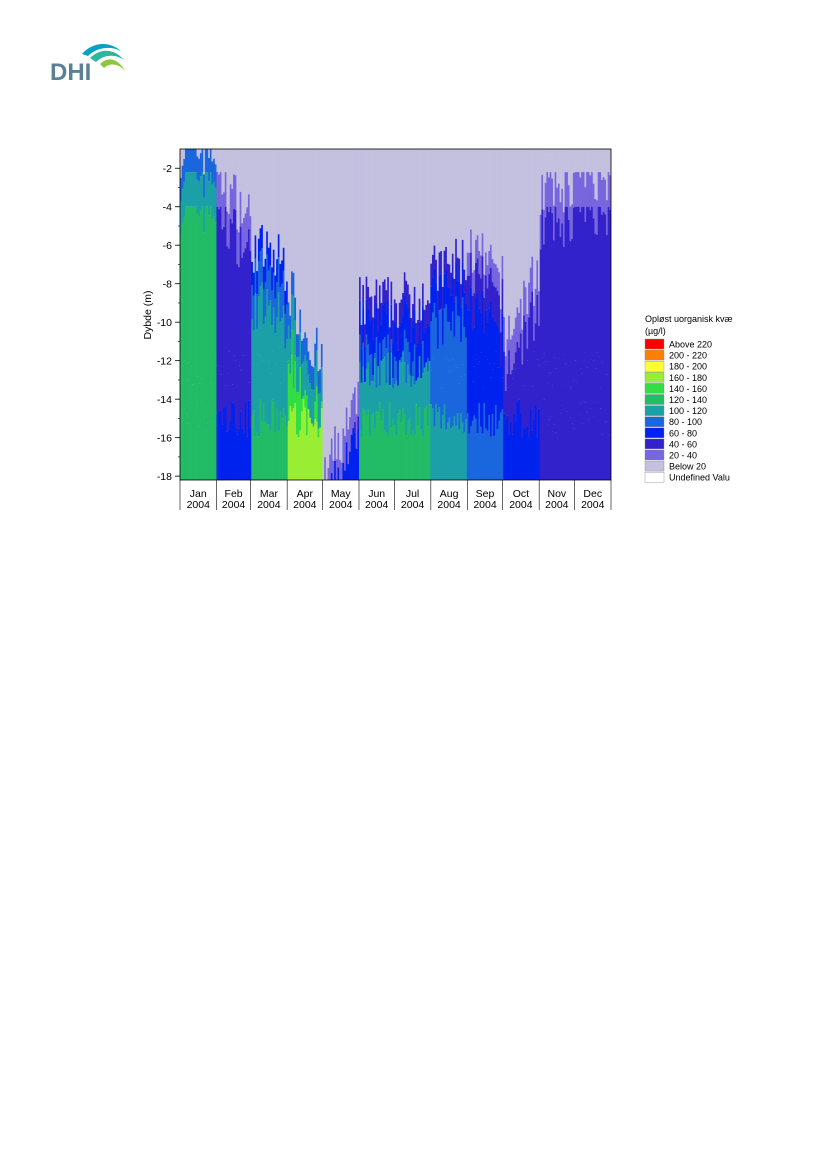 Image resolution: width=827 pixels, height=1169 pixels. I want to click on y-tick-label: -2, so click(167, 169).